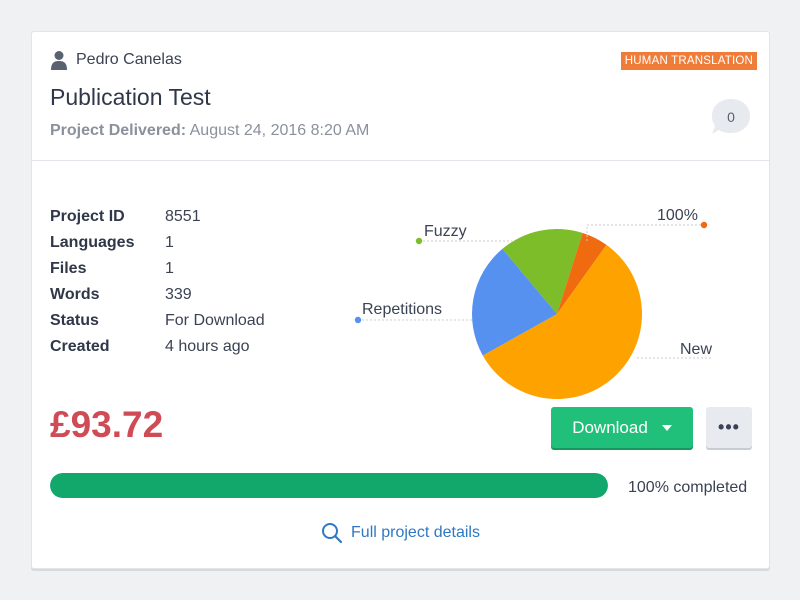 The height and width of the screenshot is (600, 800). I want to click on meta-label: Files, so click(68, 268).